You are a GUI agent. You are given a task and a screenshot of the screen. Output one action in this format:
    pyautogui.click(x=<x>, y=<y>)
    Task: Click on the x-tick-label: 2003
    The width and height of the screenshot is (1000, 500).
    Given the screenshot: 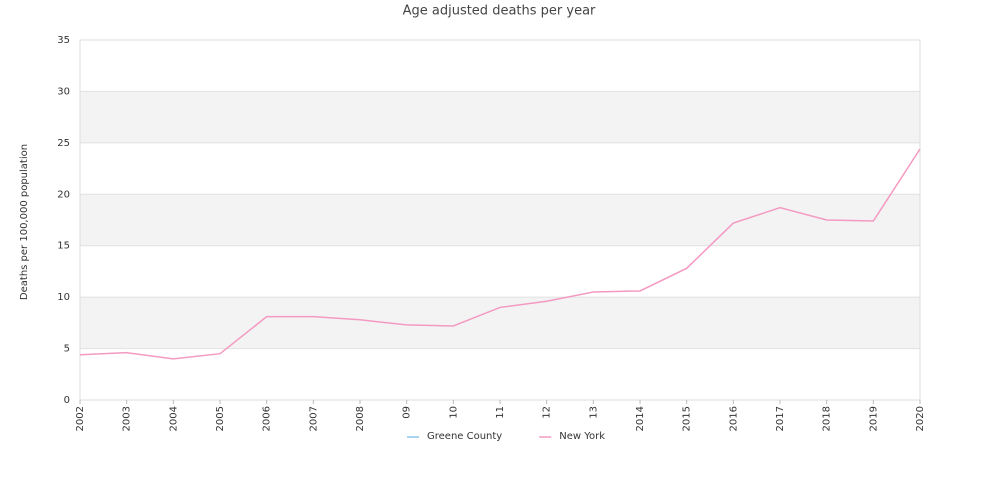 What is the action you would take?
    pyautogui.click(x=127, y=418)
    